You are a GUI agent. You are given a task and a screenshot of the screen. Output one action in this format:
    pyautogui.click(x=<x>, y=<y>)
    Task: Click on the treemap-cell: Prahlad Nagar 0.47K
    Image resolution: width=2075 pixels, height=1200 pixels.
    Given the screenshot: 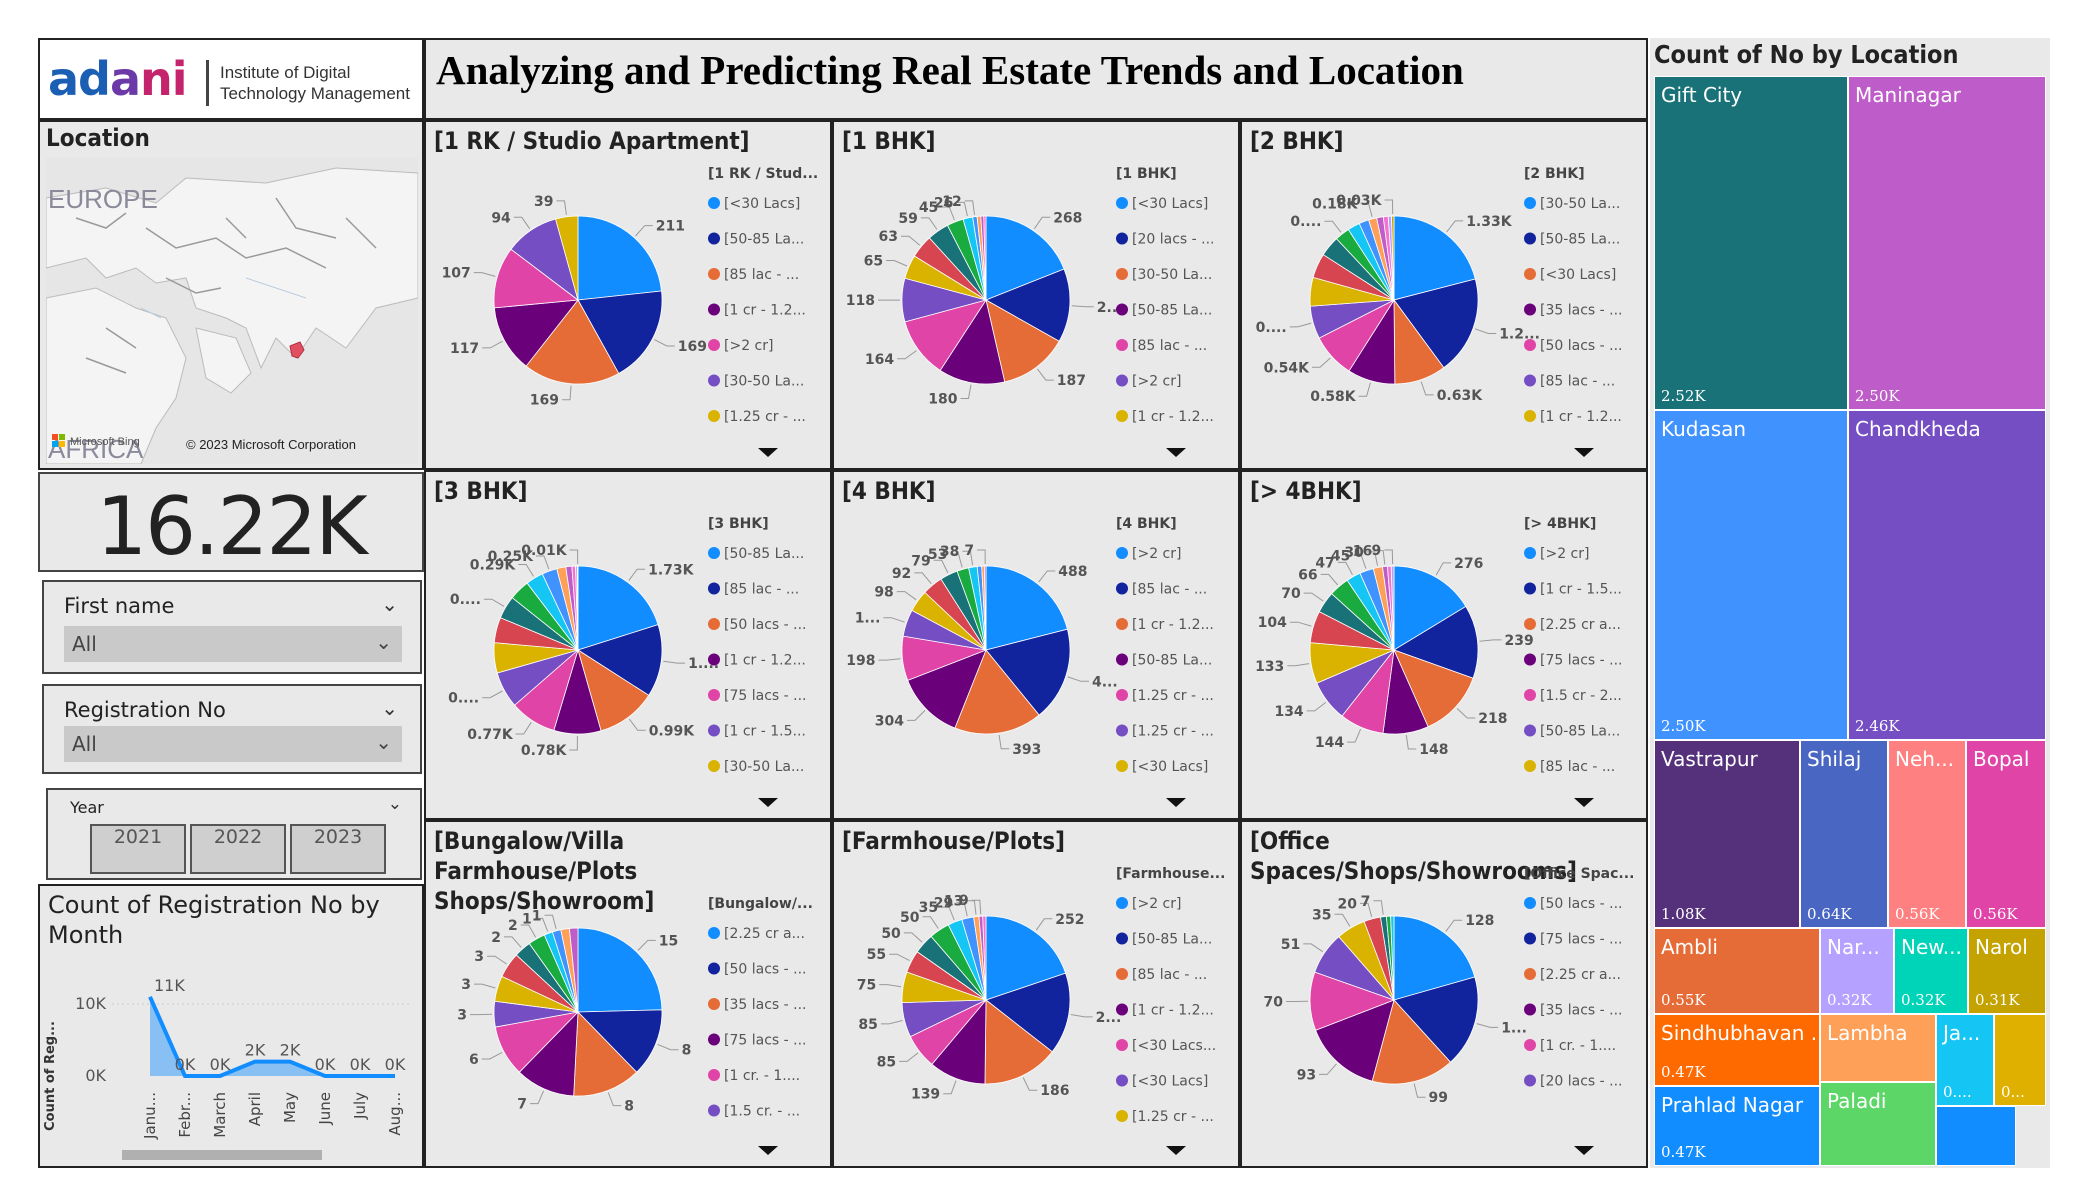 What is the action you would take?
    pyautogui.click(x=1737, y=1126)
    